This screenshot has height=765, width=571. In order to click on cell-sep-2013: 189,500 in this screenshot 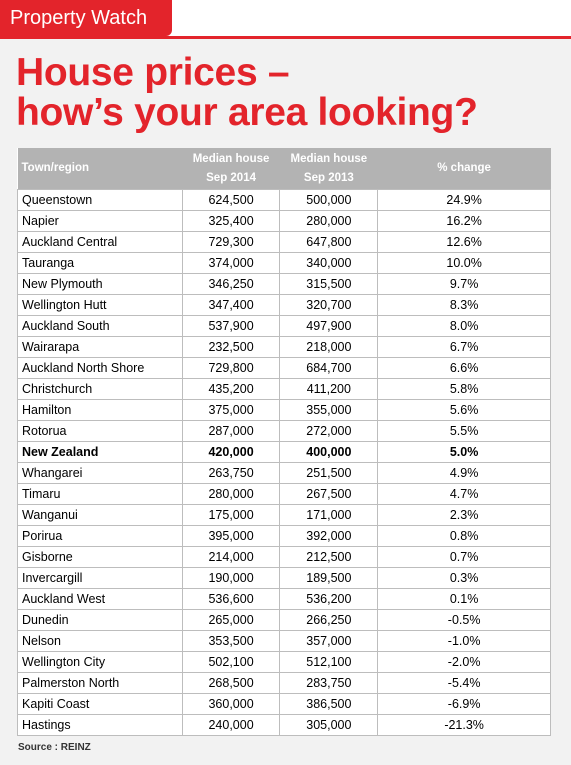, I will do `click(329, 578)`.